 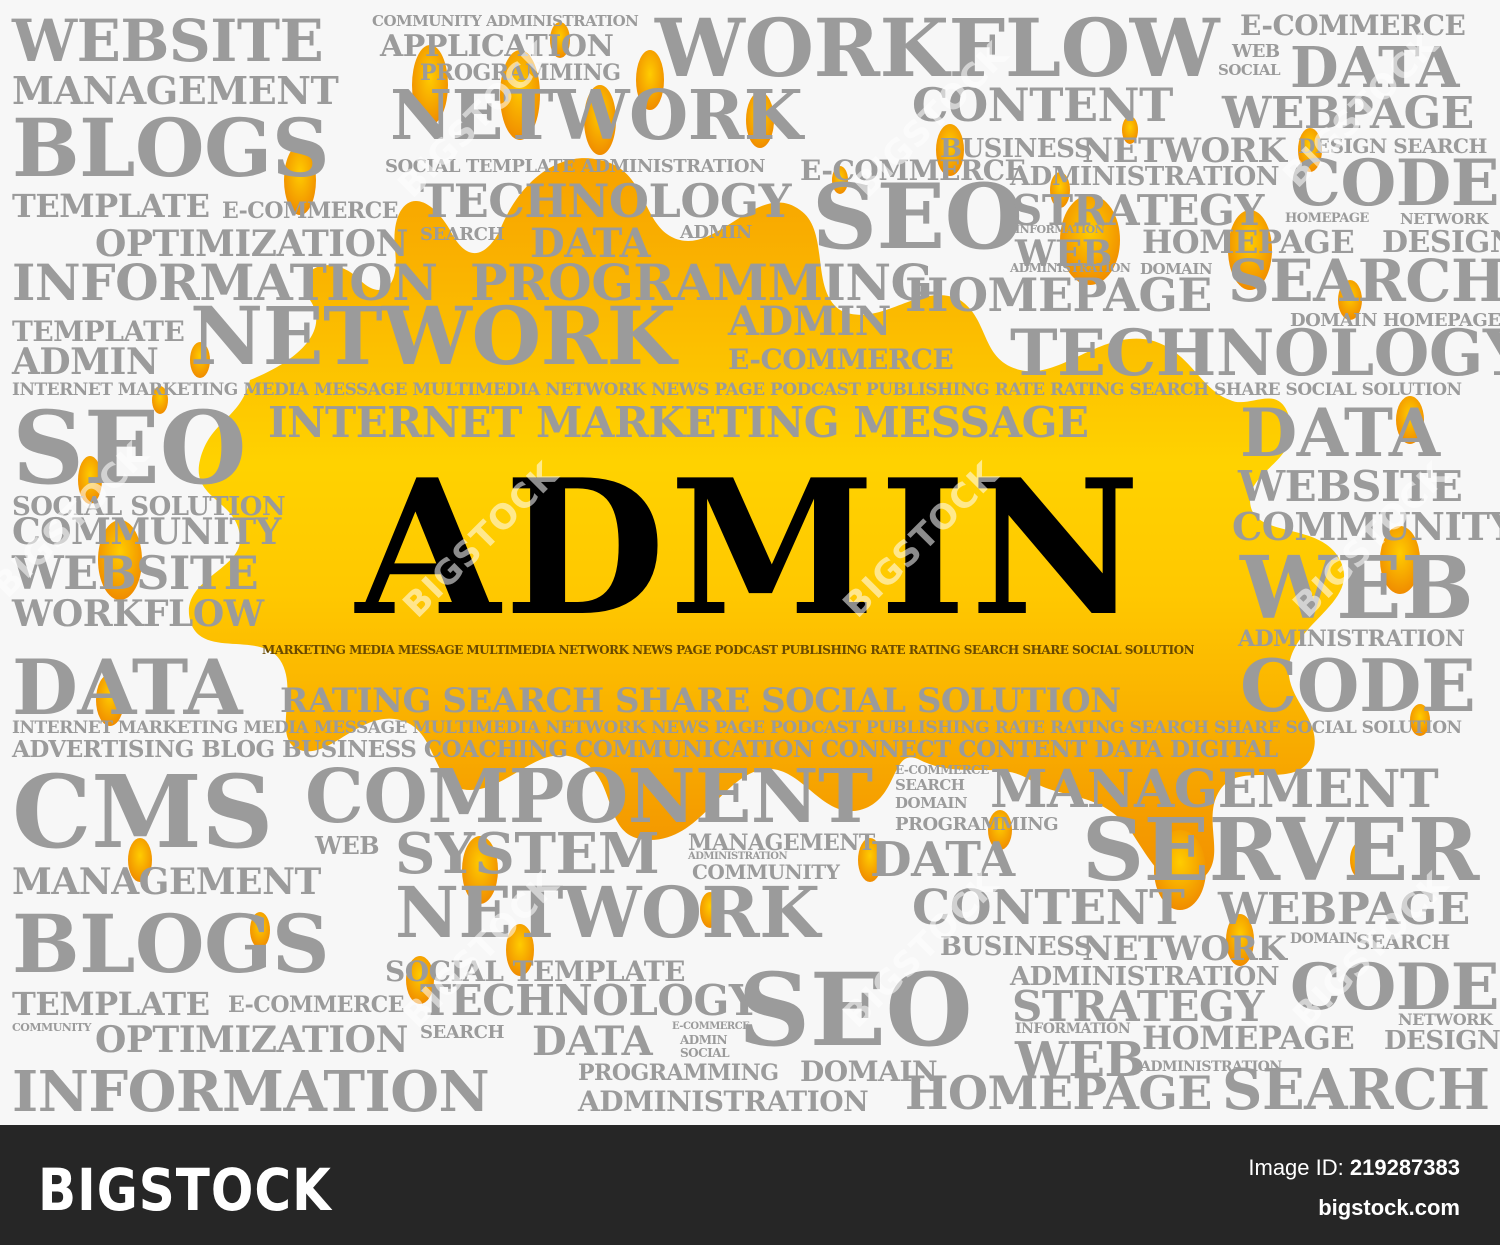 I want to click on word: COMPONENT, so click(x=589, y=797).